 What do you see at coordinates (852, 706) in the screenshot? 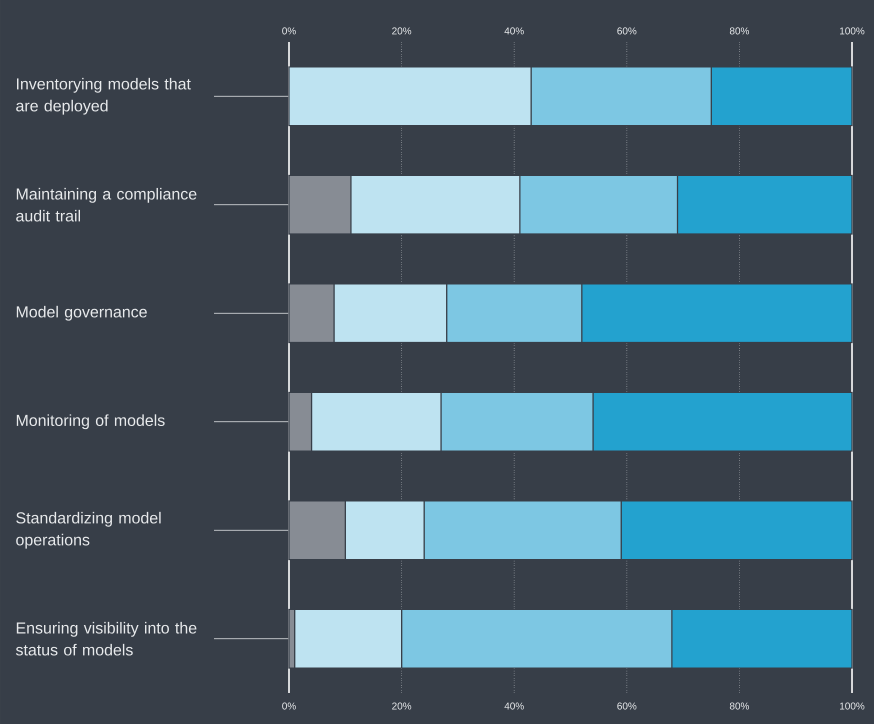
I see `x2-tick-label: 100%` at bounding box center [852, 706].